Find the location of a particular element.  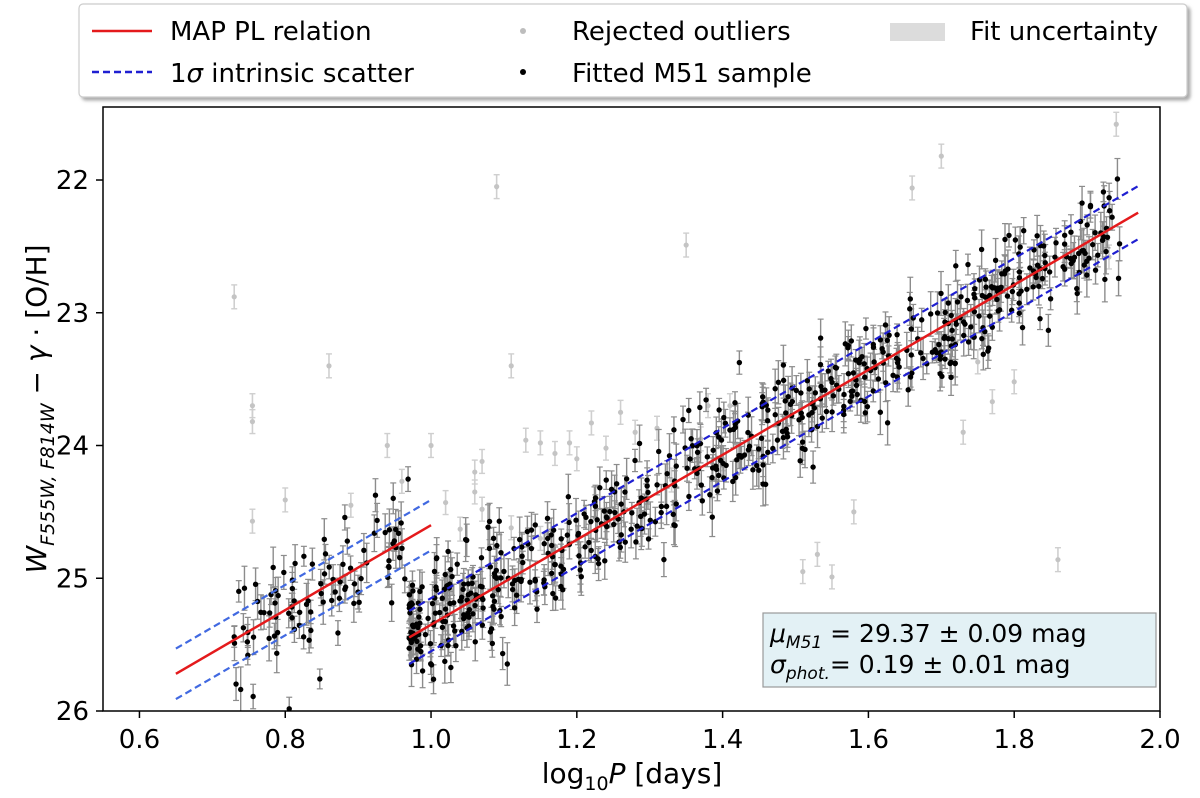

legend-fitted-swatch is located at coordinates (523, 72).